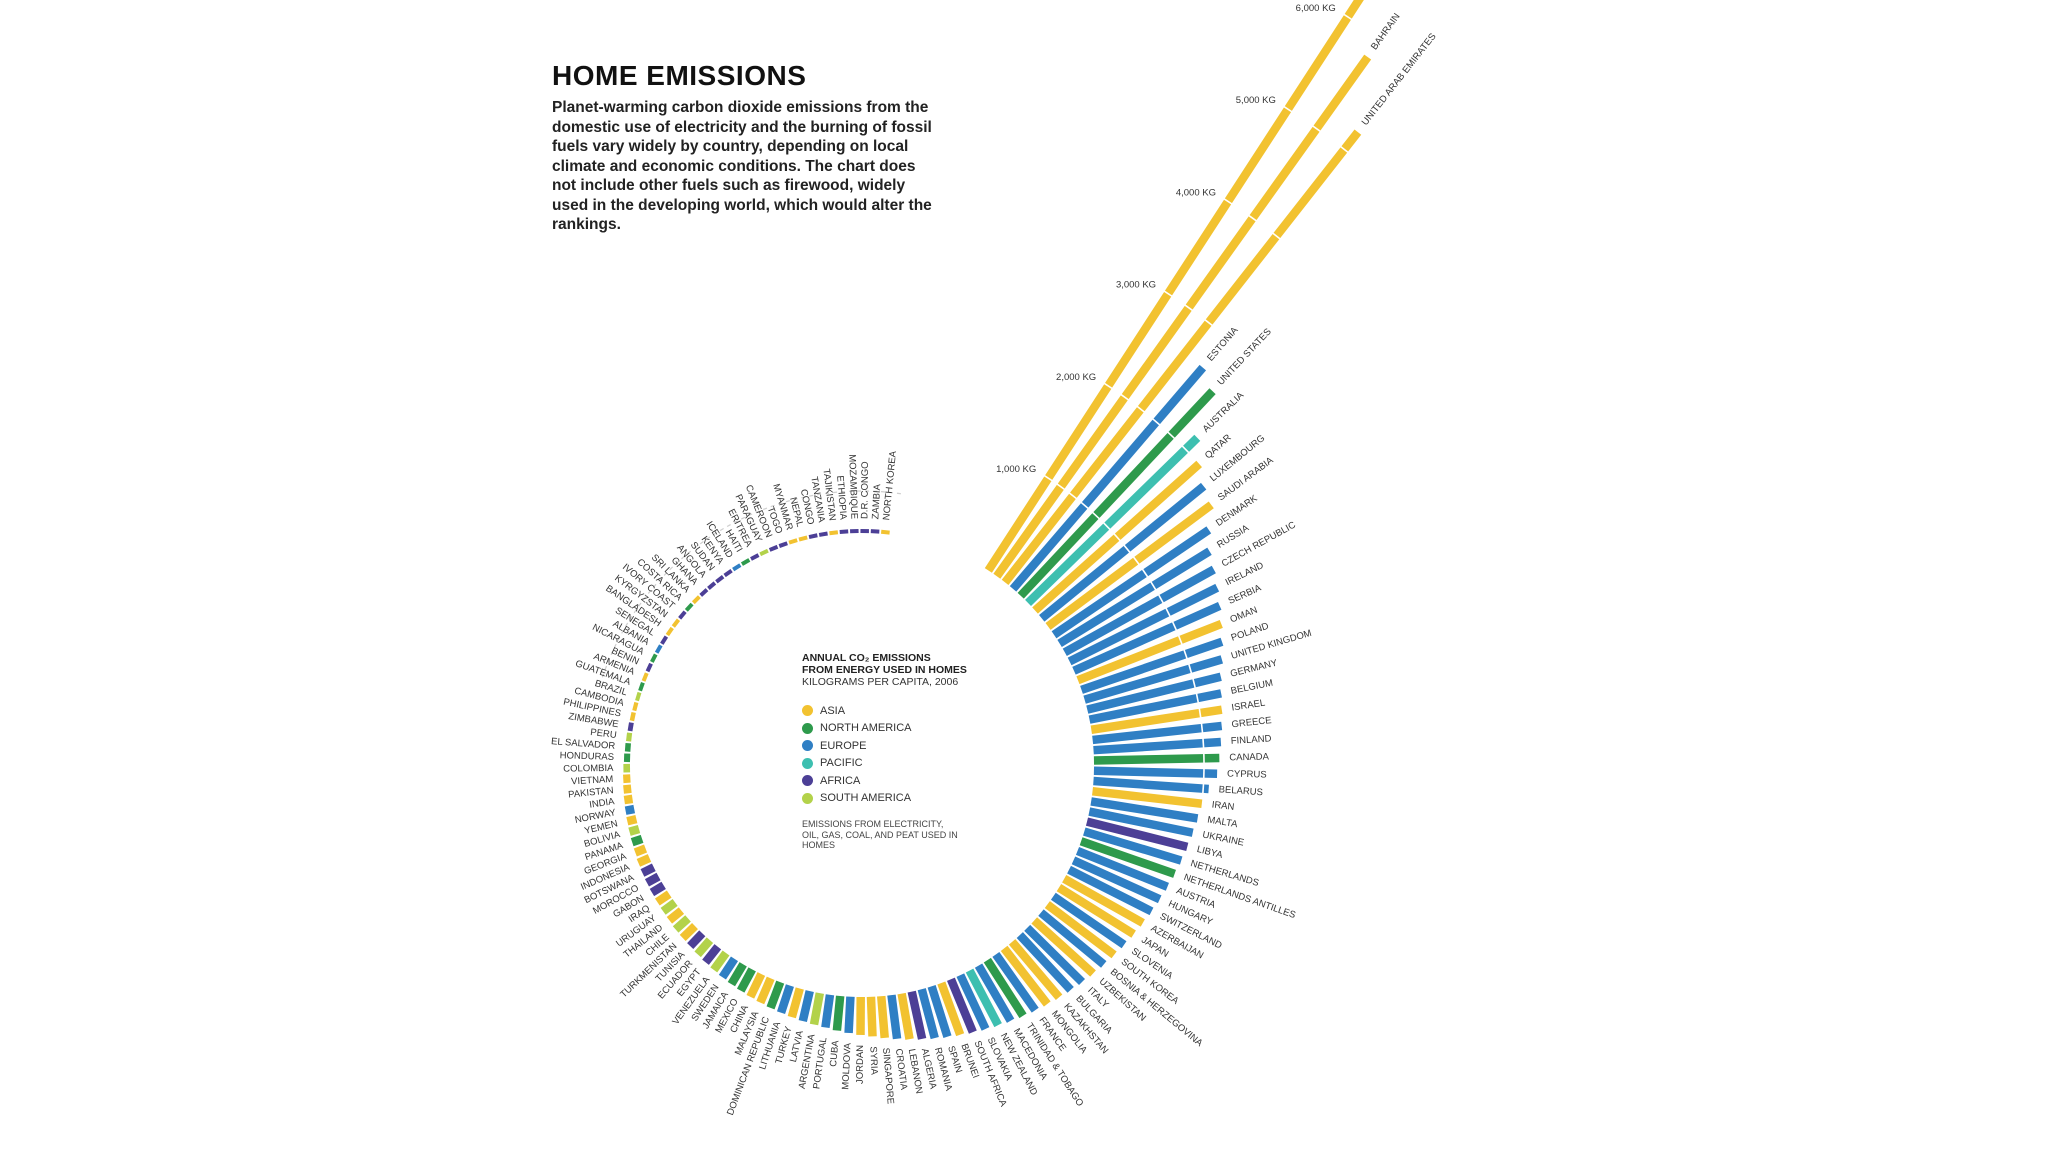  What do you see at coordinates (1152, 665) in the screenshot?
I see `bar-poland` at bounding box center [1152, 665].